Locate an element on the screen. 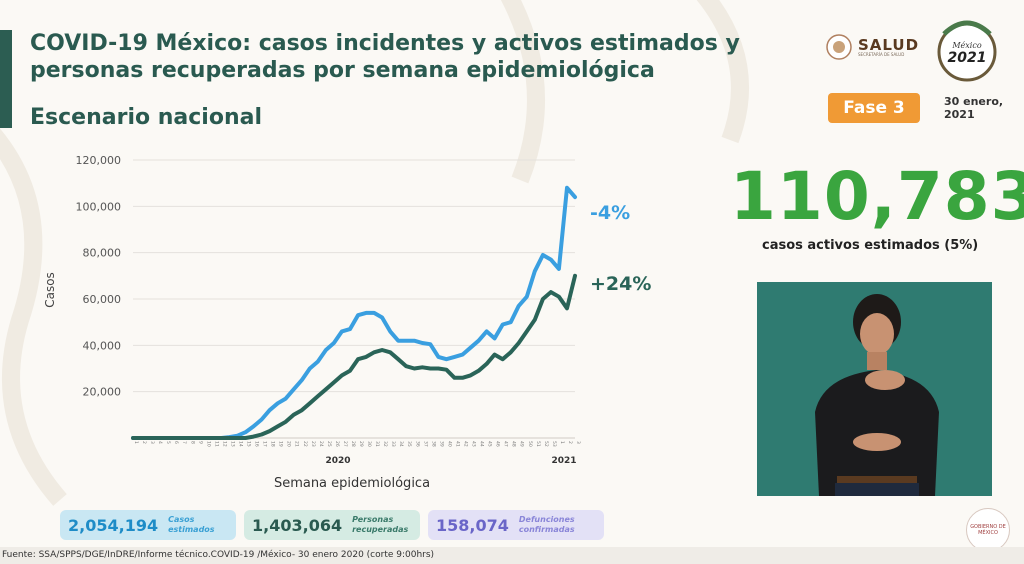 This screenshot has height=564, width=1024. x-tick-7: 8 is located at coordinates (192, 442).